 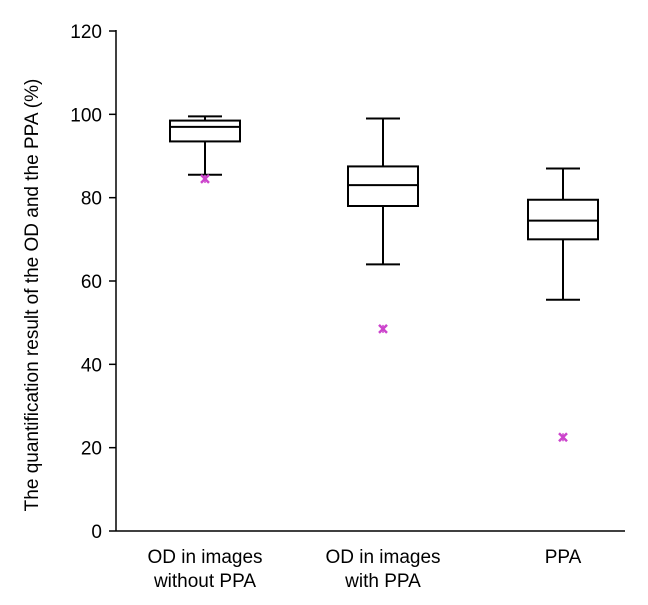 I want to click on category-label: OD in images without PPA, so click(x=204, y=569).